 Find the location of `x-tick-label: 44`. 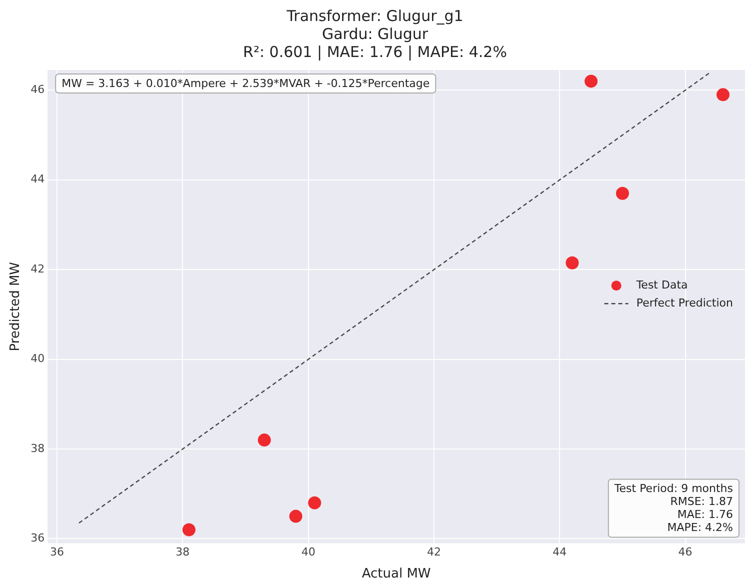

x-tick-label: 44 is located at coordinates (559, 552).